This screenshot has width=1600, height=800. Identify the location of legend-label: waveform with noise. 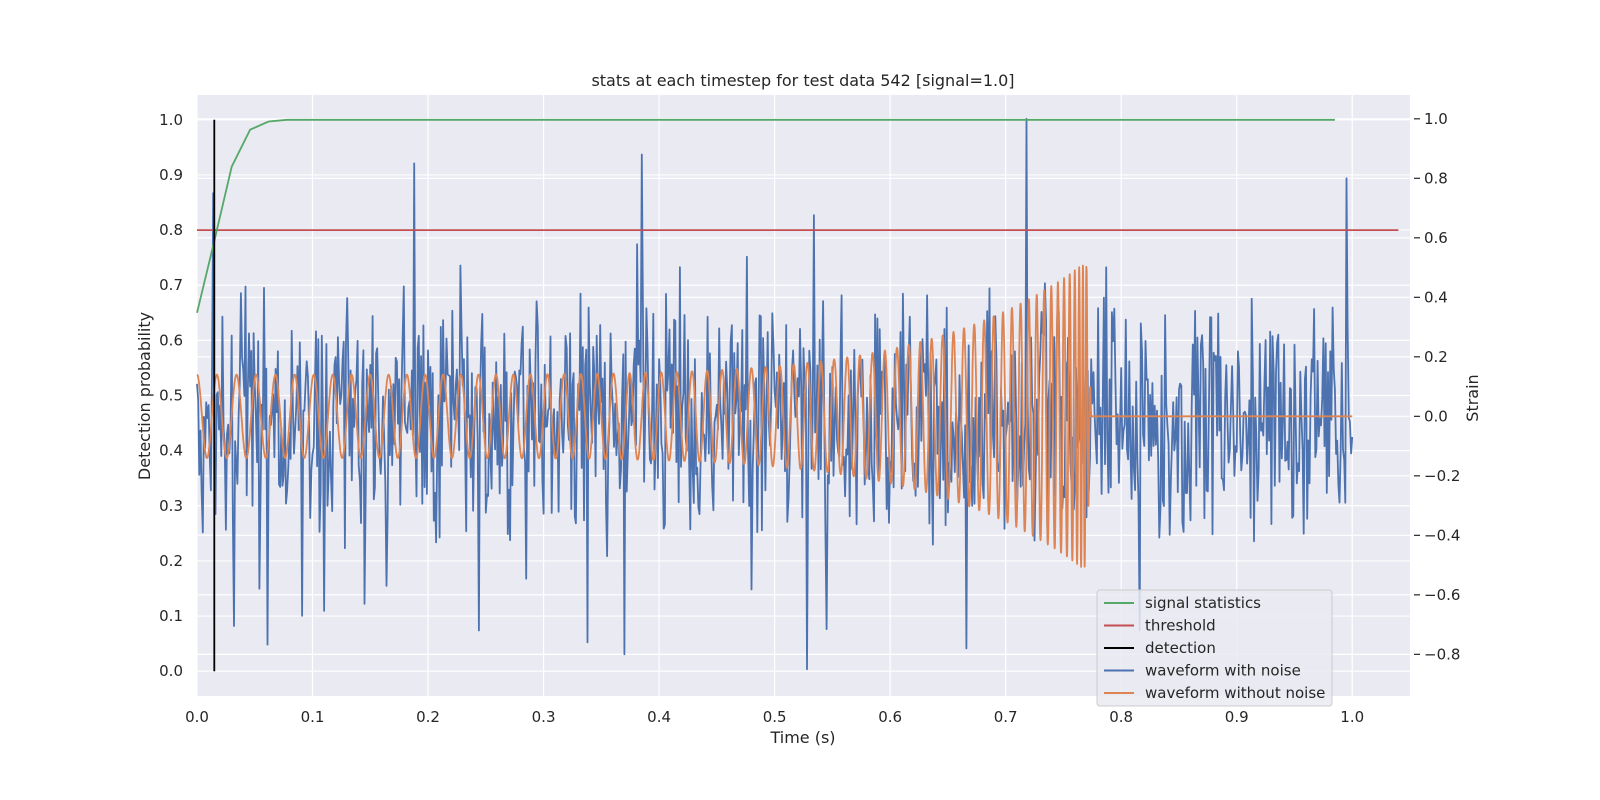
(1223, 671).